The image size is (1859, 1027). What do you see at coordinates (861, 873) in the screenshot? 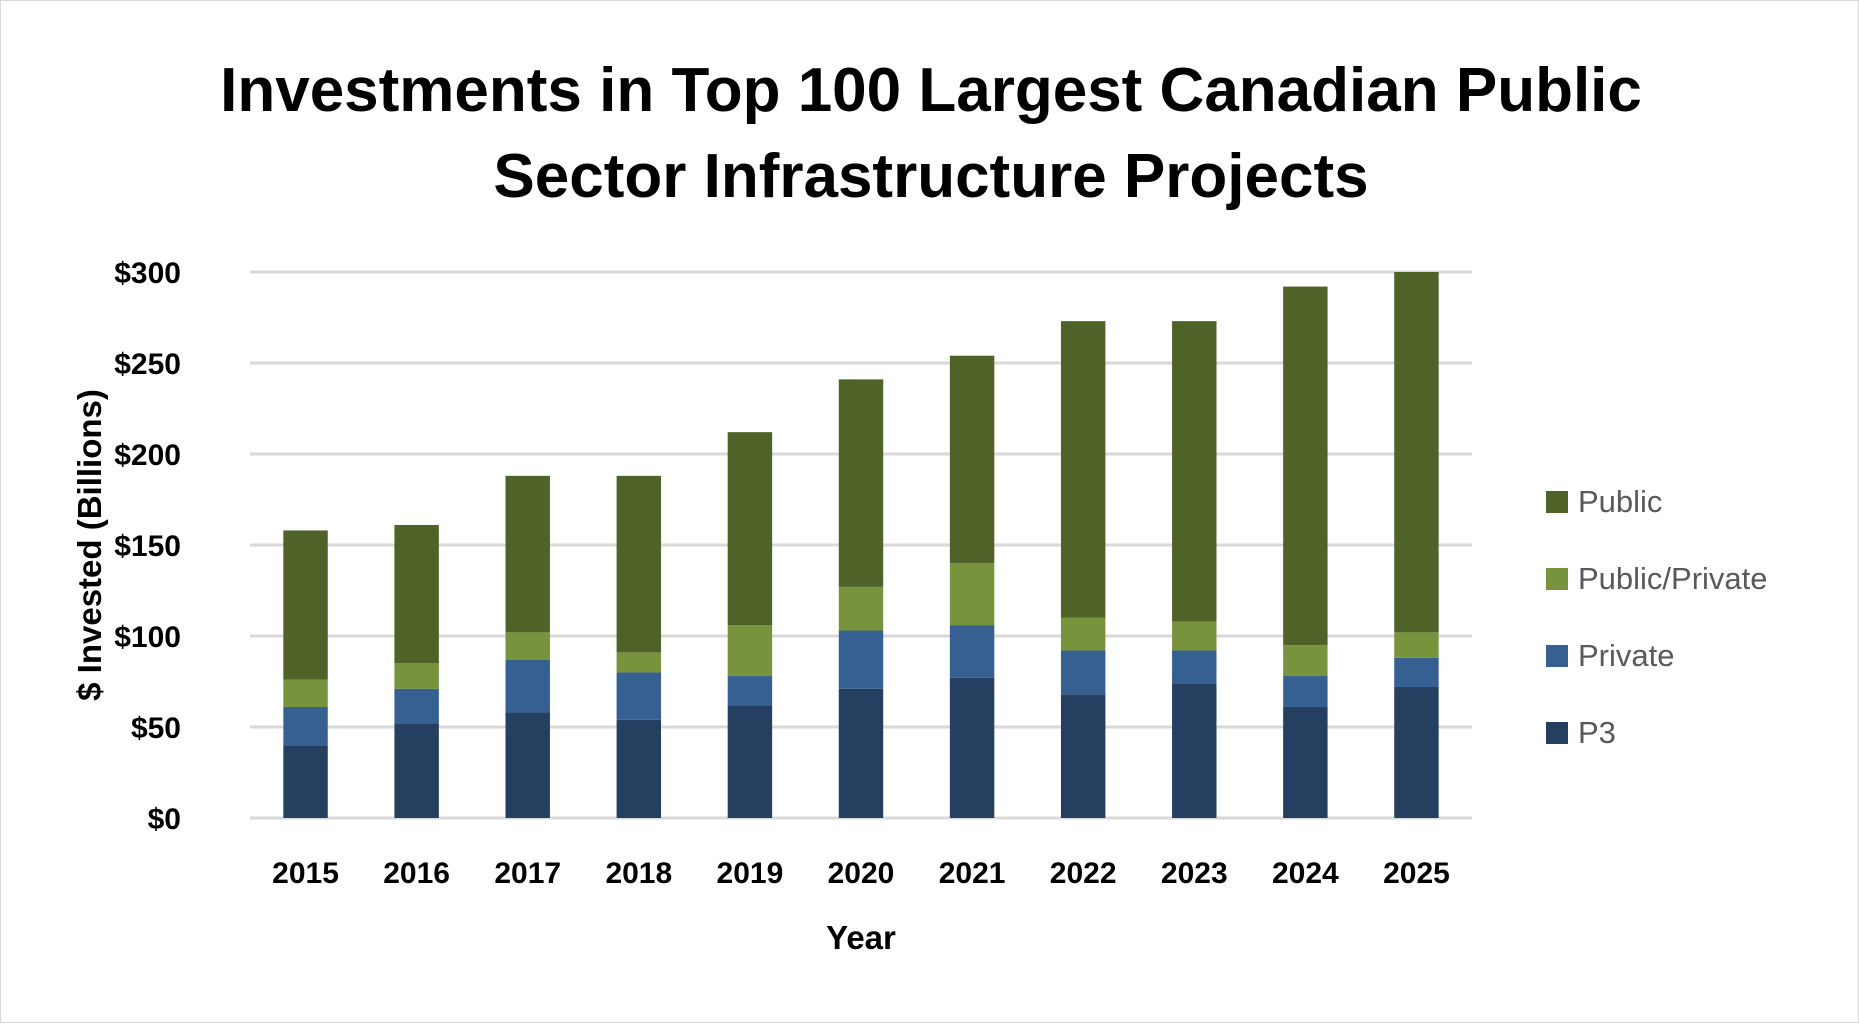
I see `x-tick-label: 2020` at bounding box center [861, 873].